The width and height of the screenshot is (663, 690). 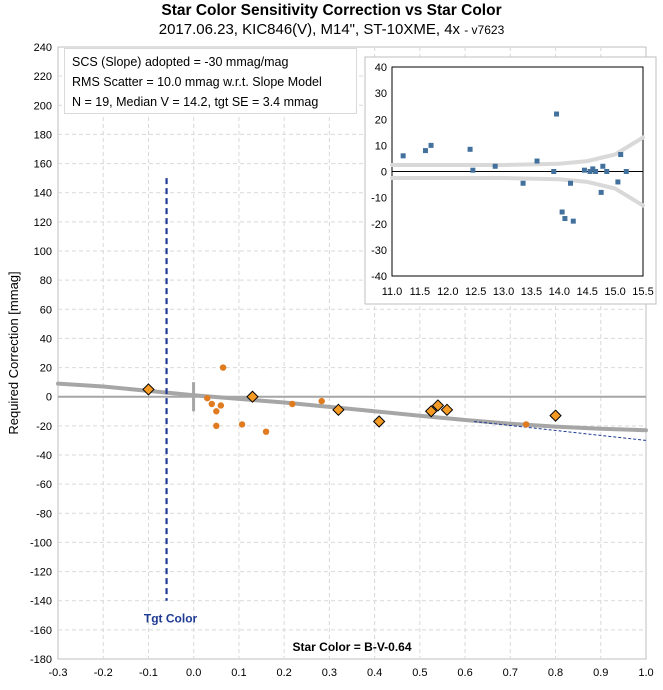 I want to click on slope-line, so click(x=560, y=431).